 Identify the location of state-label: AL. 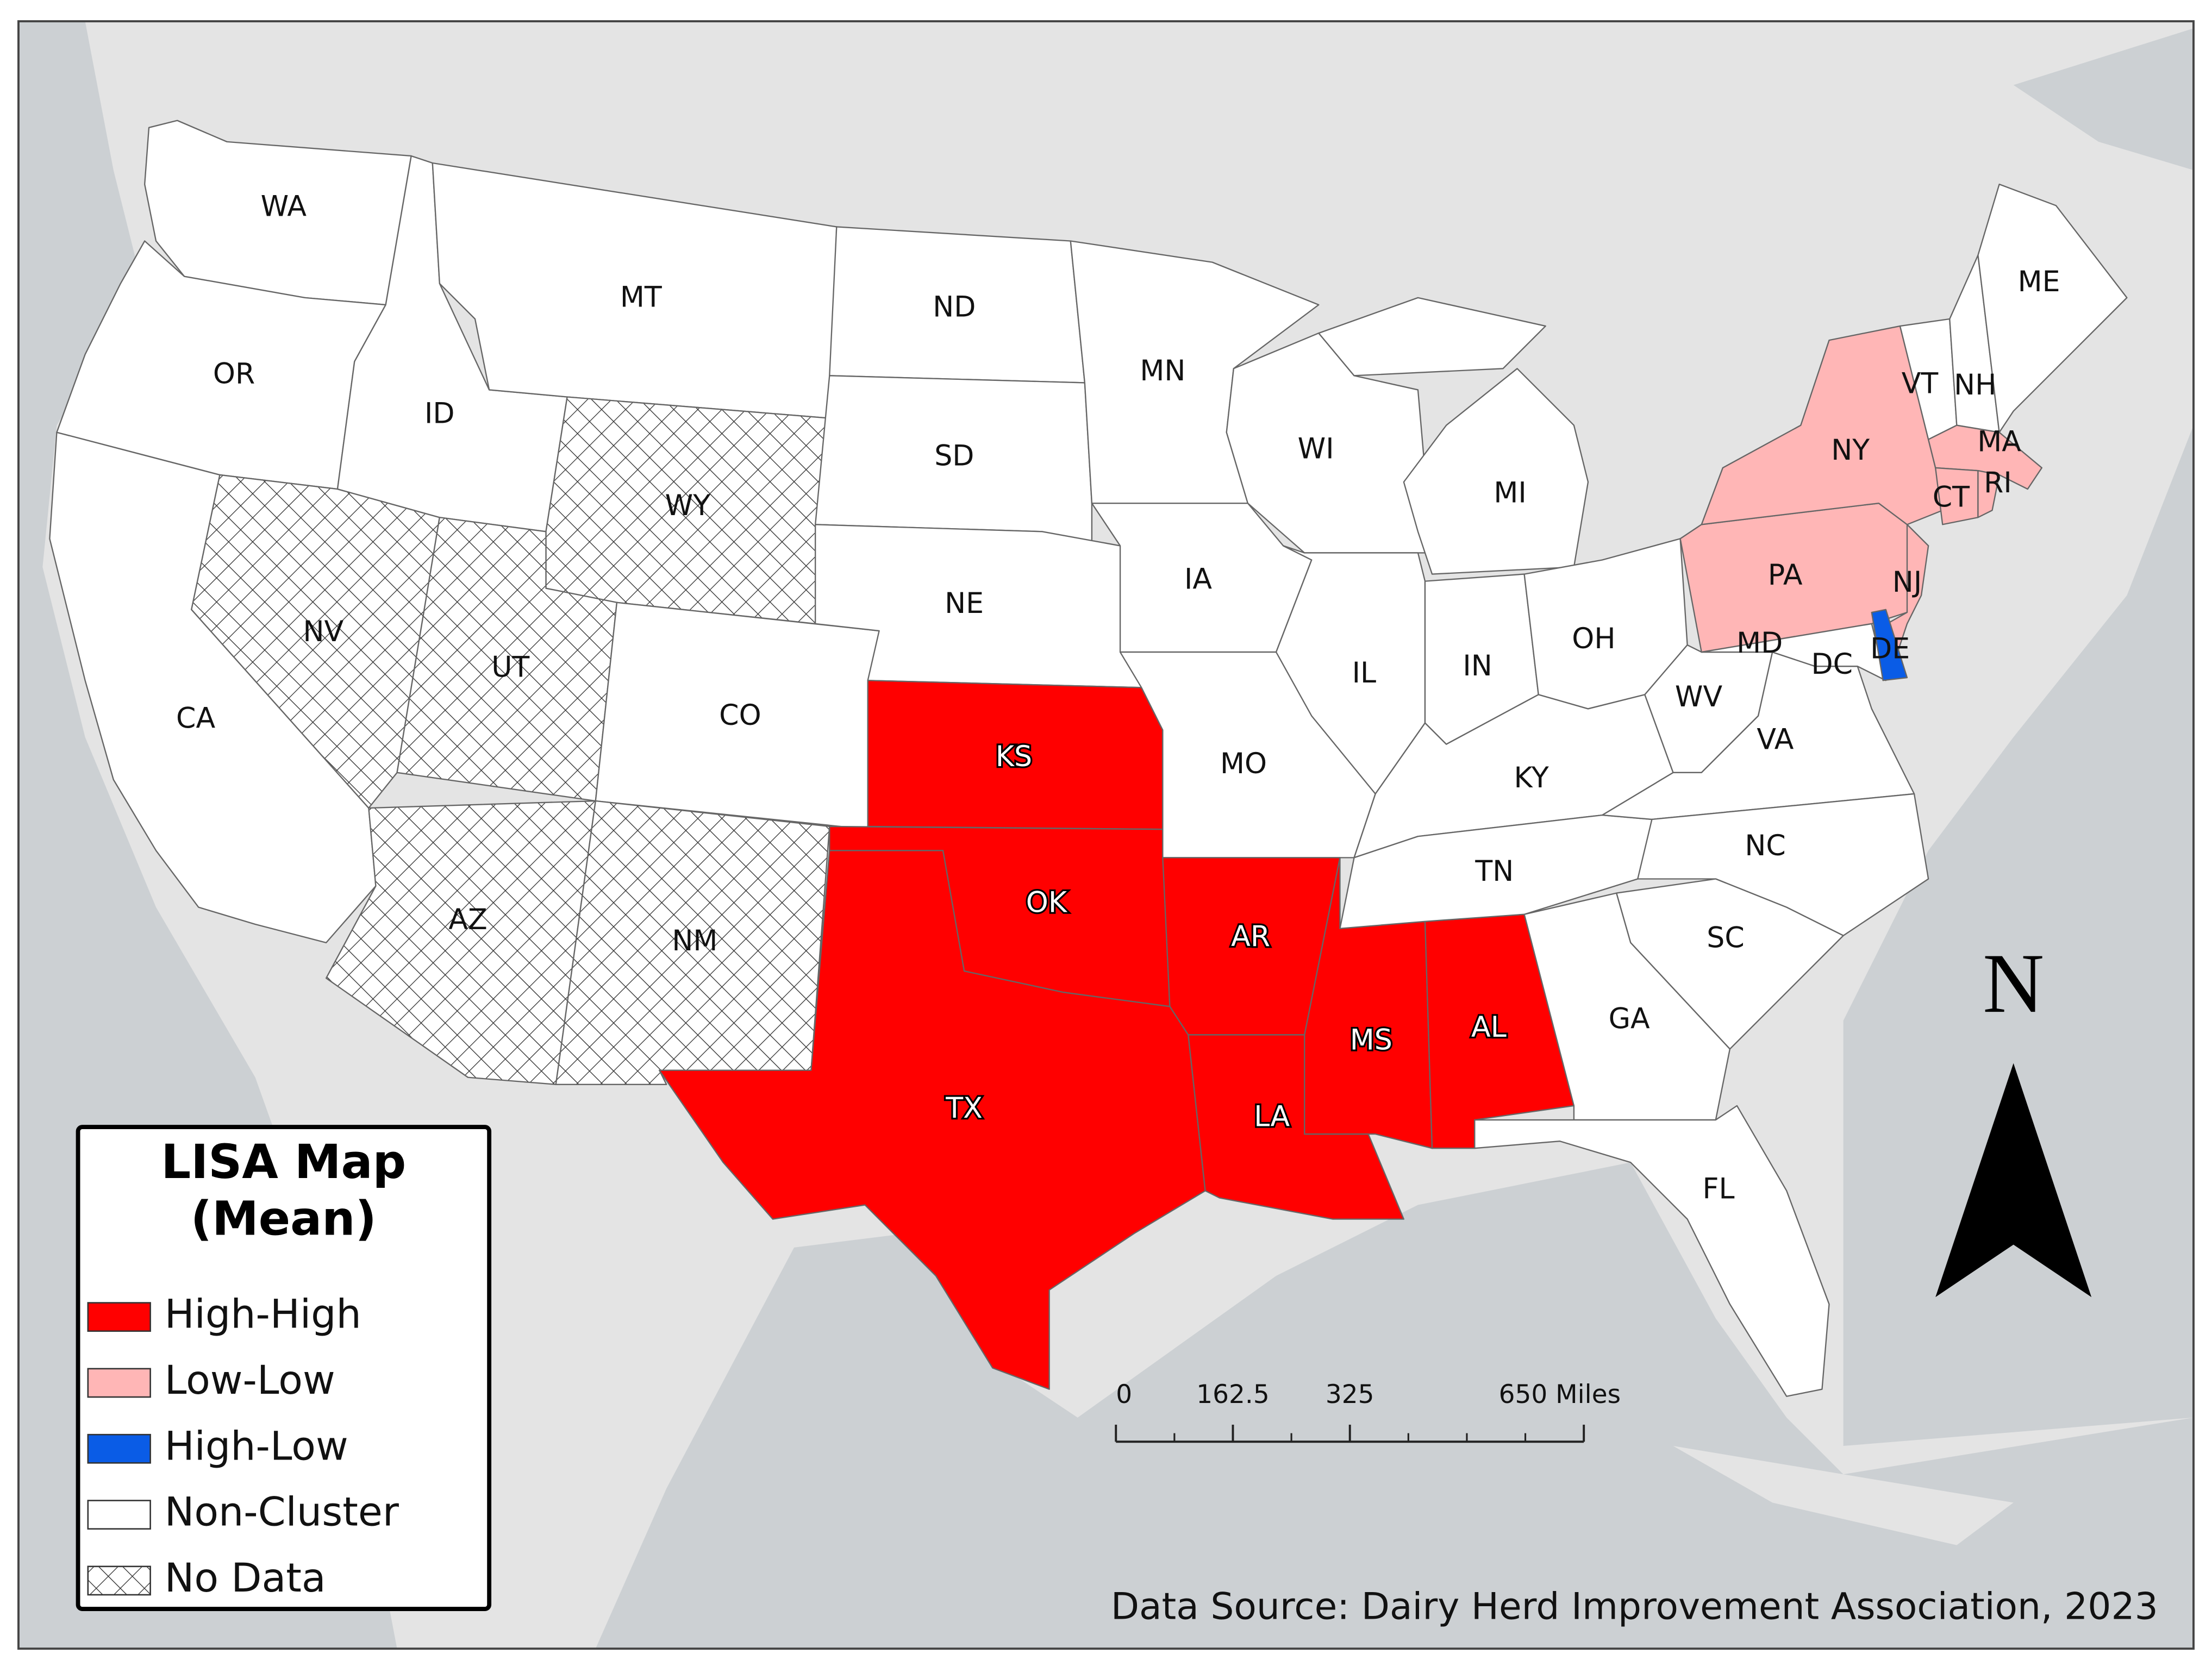
(1489, 1027).